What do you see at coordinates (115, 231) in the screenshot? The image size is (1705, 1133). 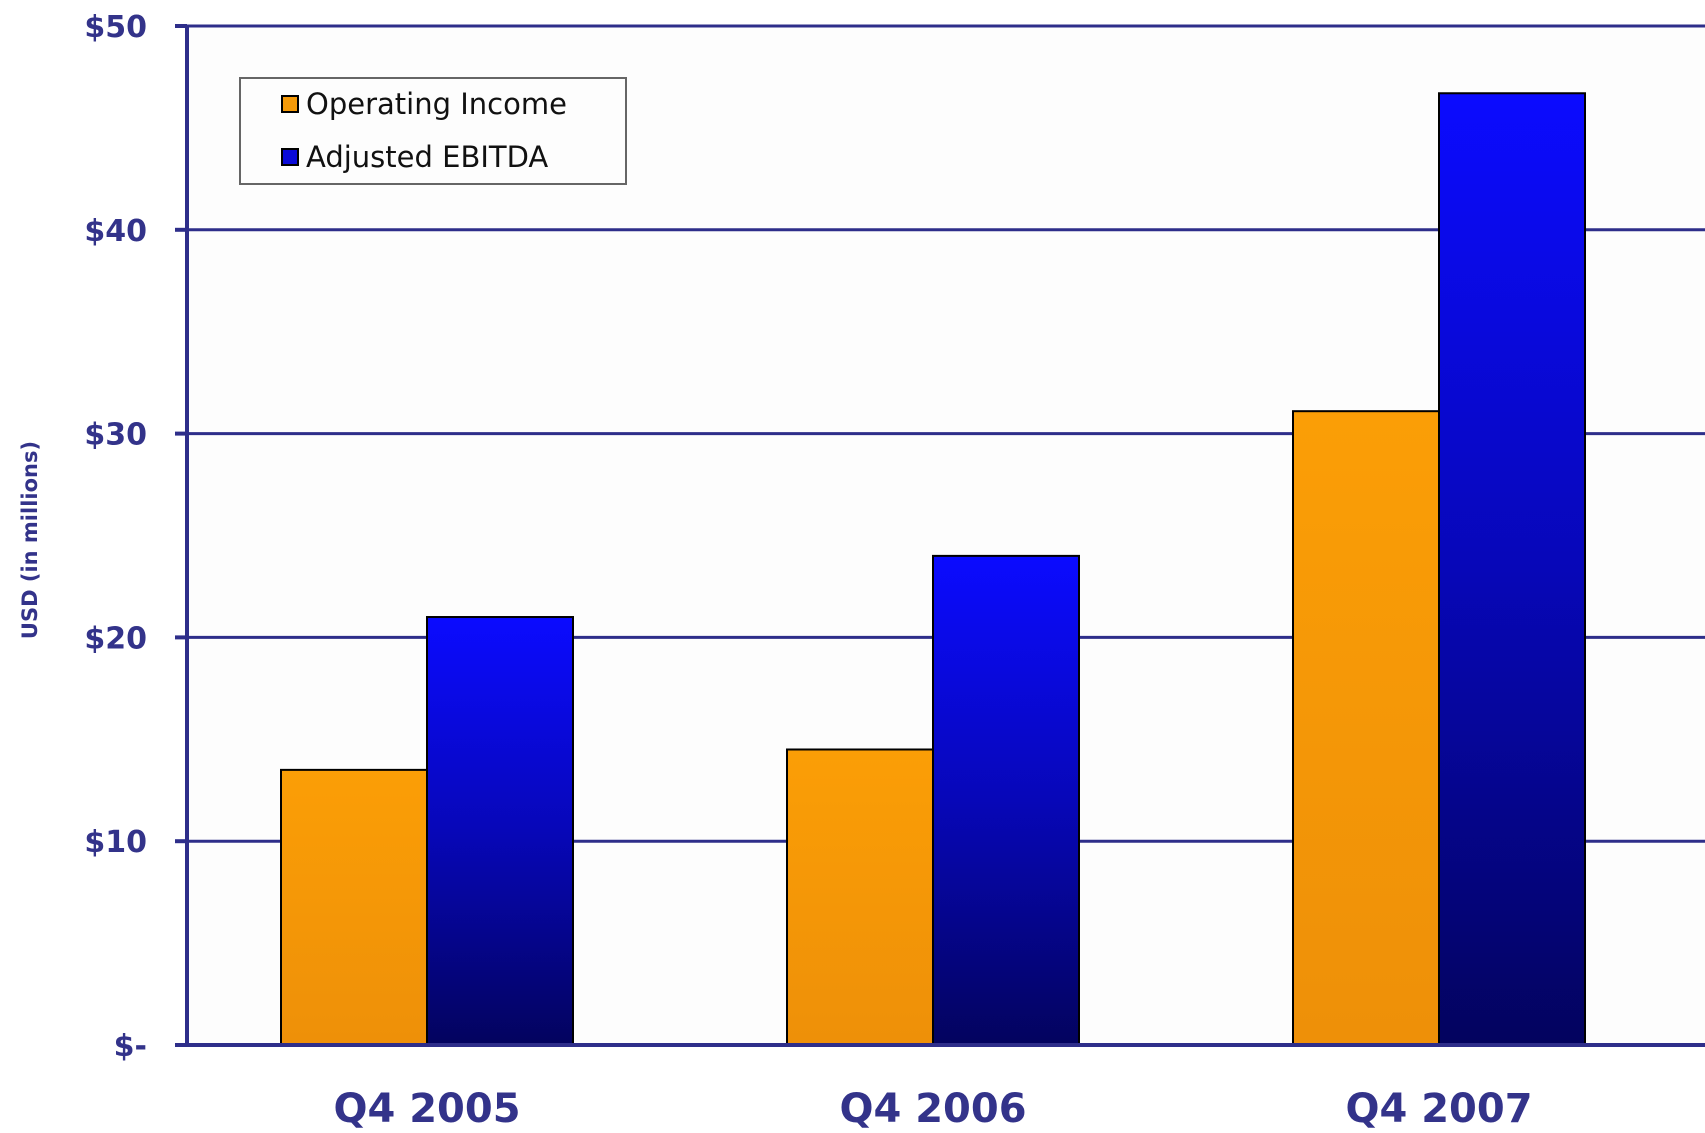 I see `y-tick-label: $40` at bounding box center [115, 231].